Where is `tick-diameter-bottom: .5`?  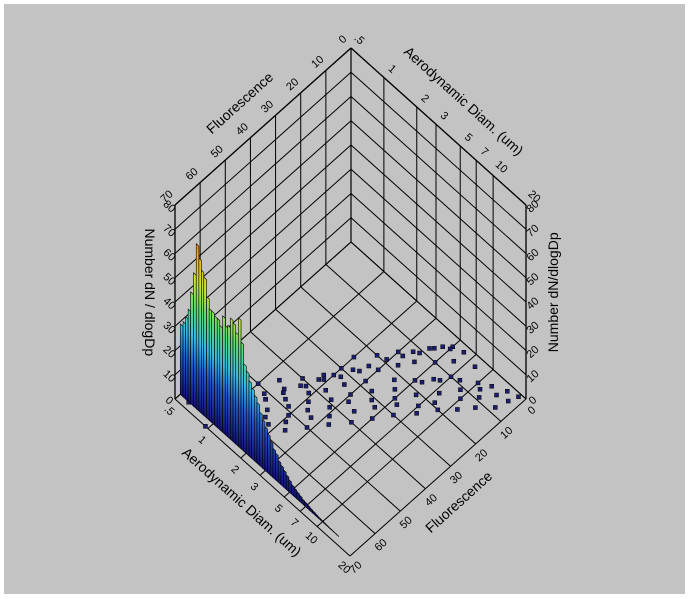 tick-diameter-bottom: .5 is located at coordinates (169, 410).